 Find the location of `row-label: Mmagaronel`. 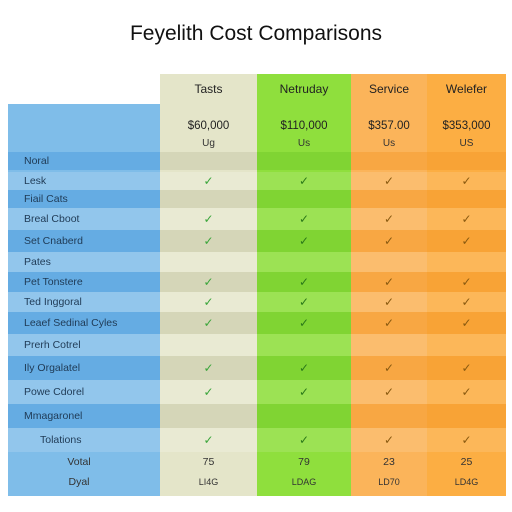

row-label: Mmagaronel is located at coordinates (53, 416).